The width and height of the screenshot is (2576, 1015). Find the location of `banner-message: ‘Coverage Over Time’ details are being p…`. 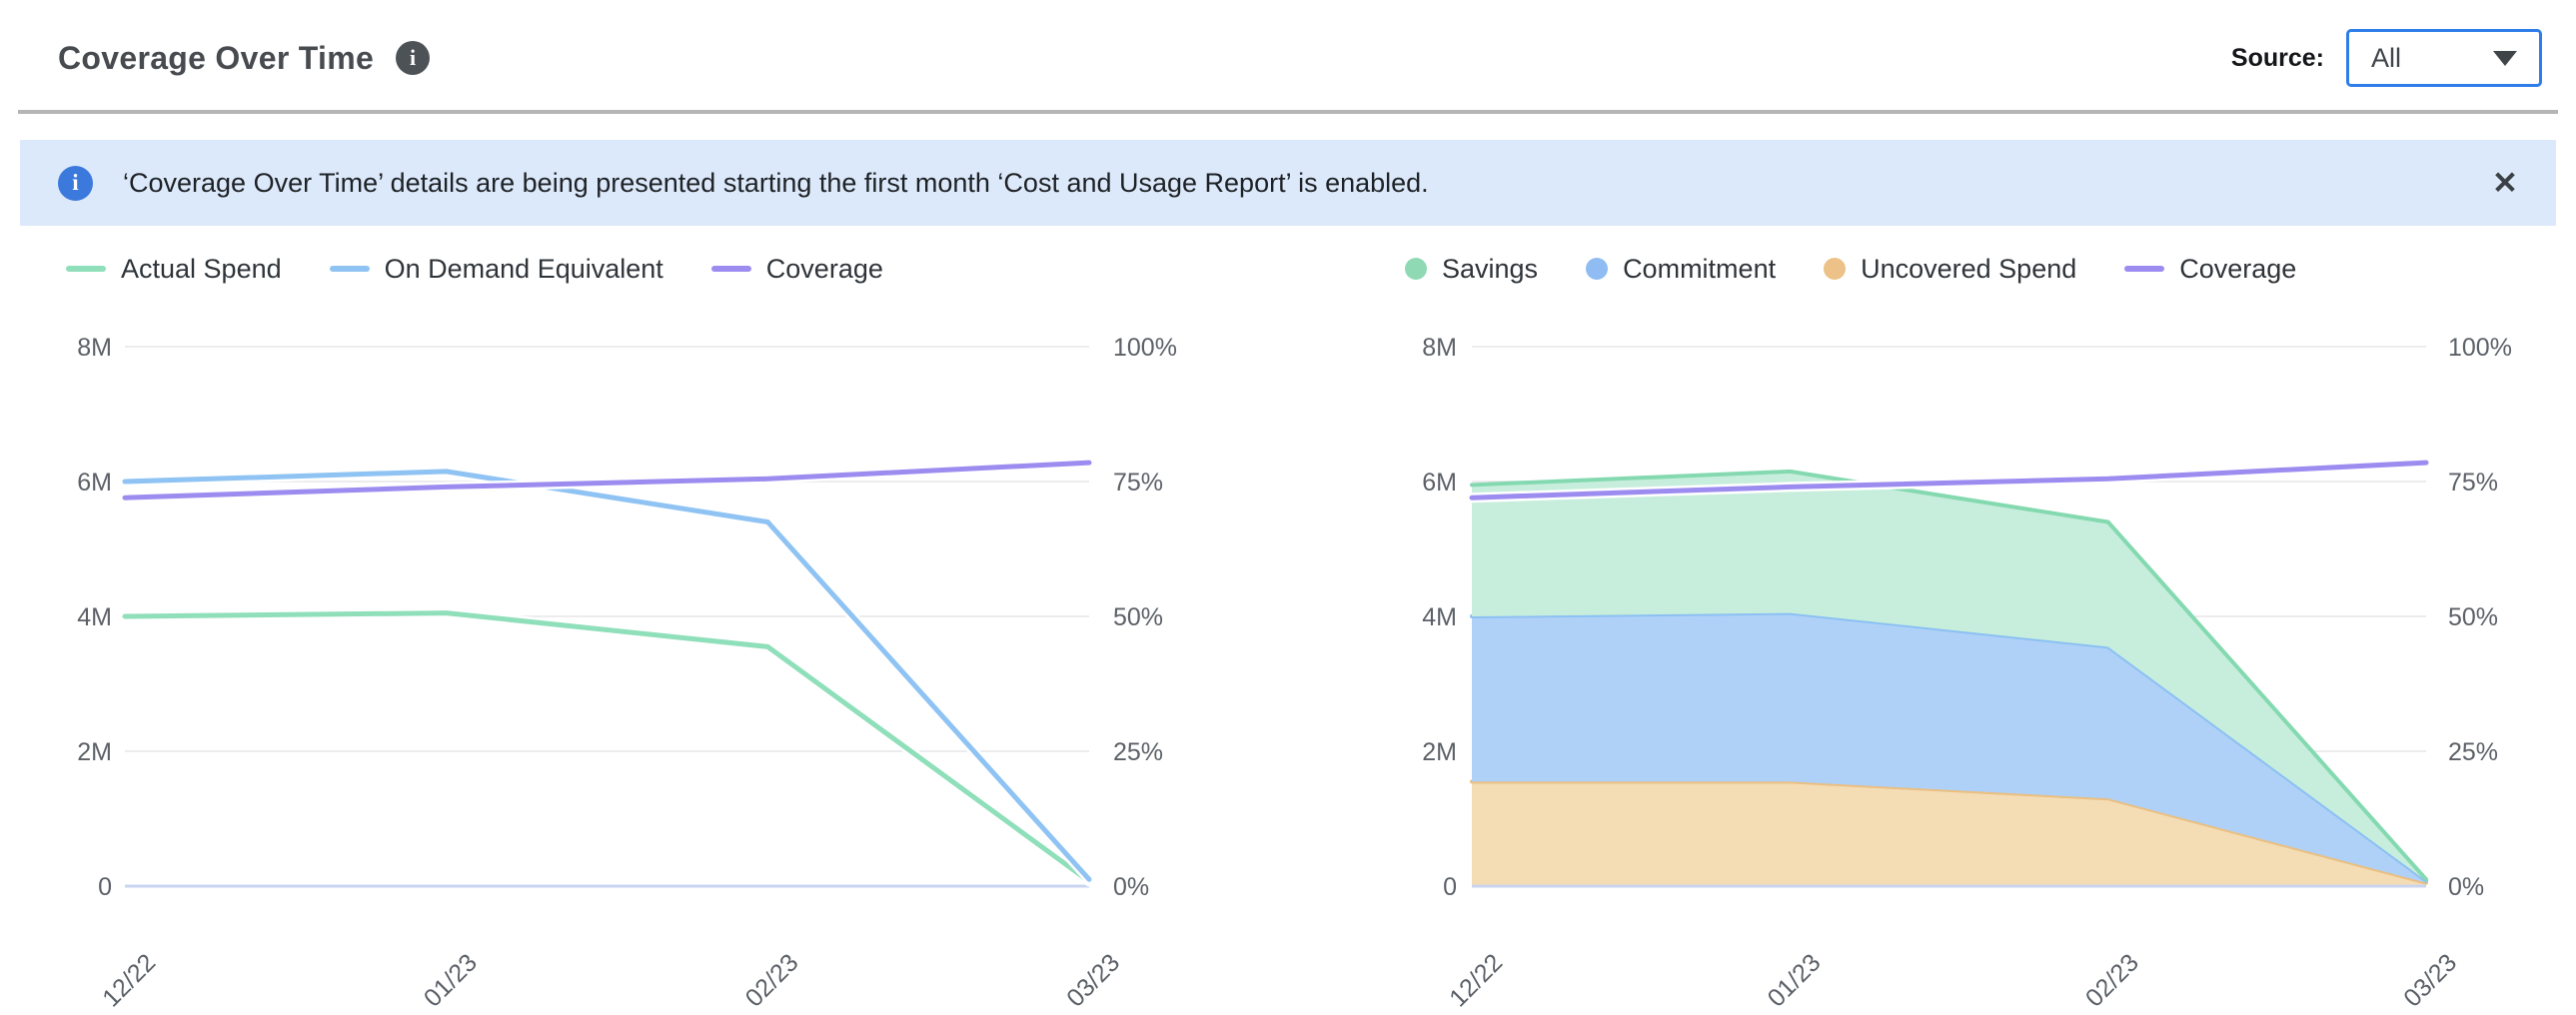

banner-message: ‘Coverage Over Time’ details are being p… is located at coordinates (776, 182).